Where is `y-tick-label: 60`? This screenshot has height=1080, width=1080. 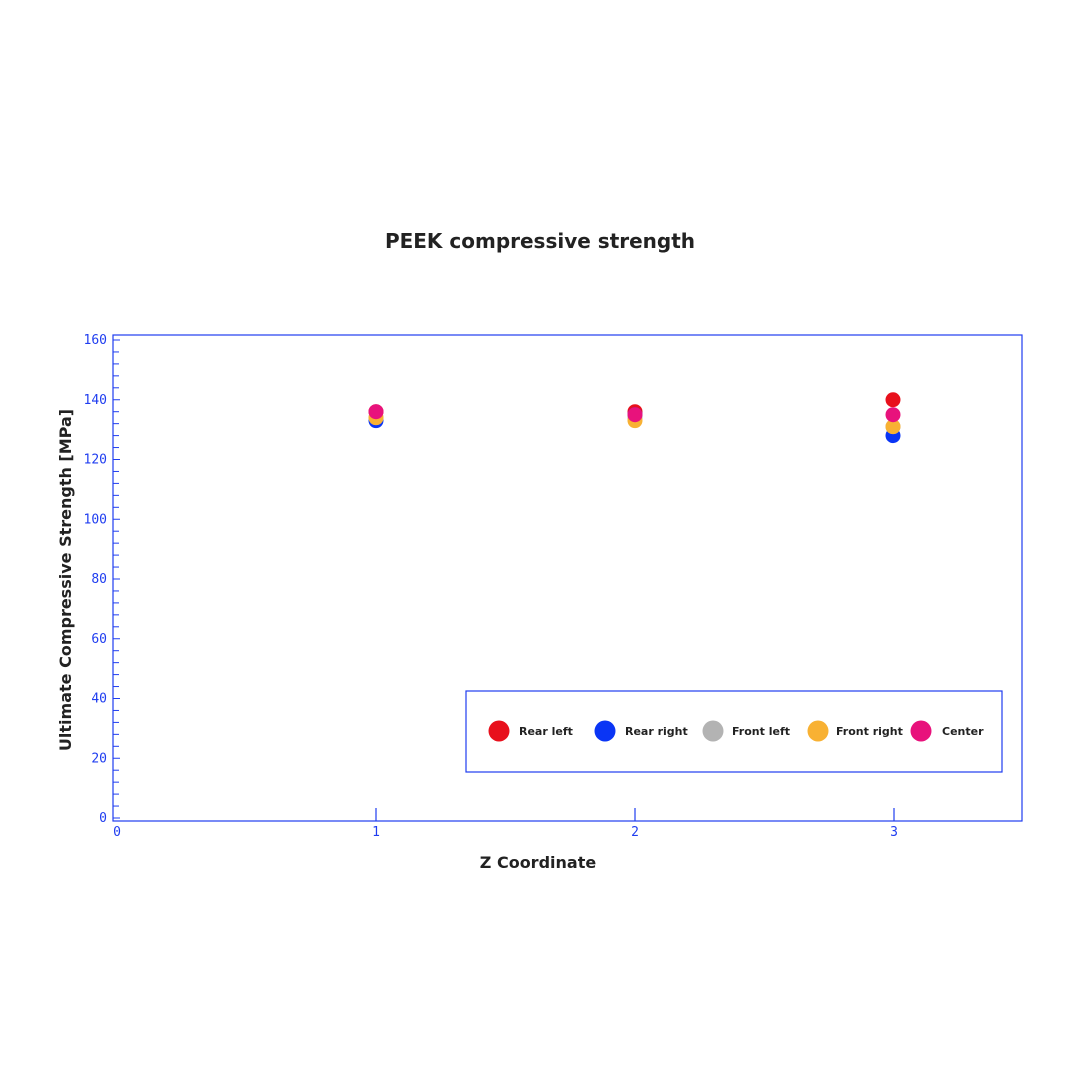
y-tick-label: 60 is located at coordinates (99, 639).